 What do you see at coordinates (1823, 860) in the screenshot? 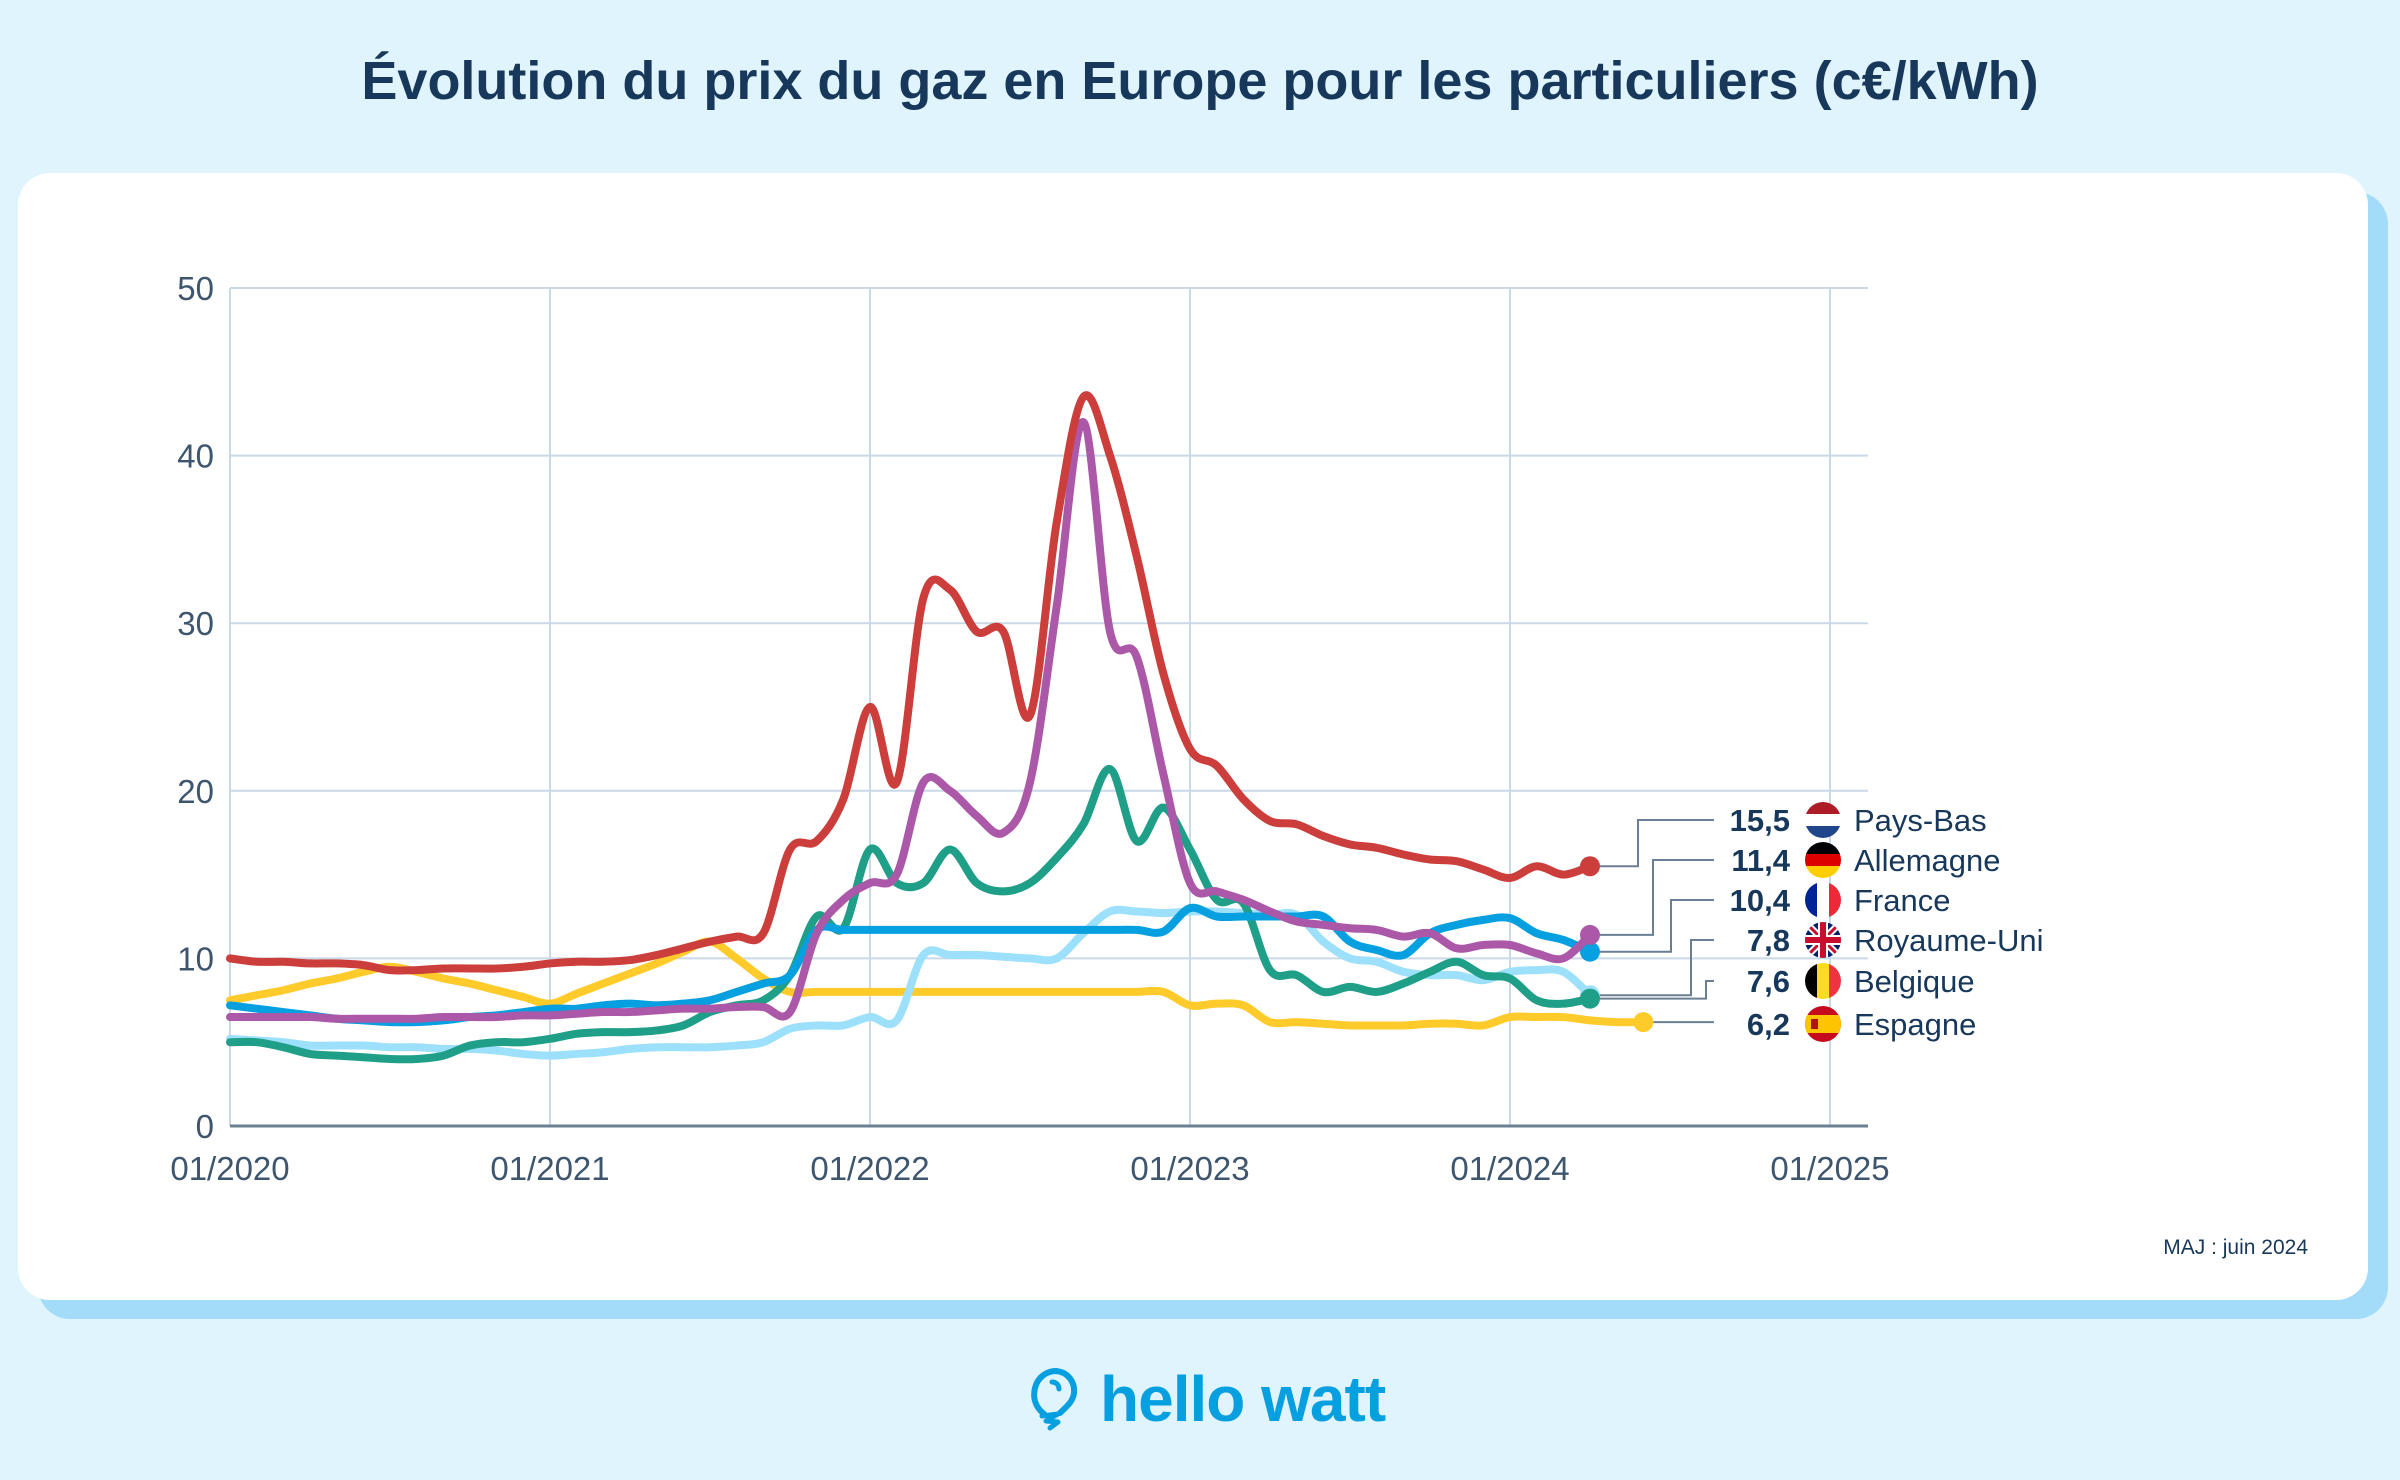
I see `flag-de-icon` at bounding box center [1823, 860].